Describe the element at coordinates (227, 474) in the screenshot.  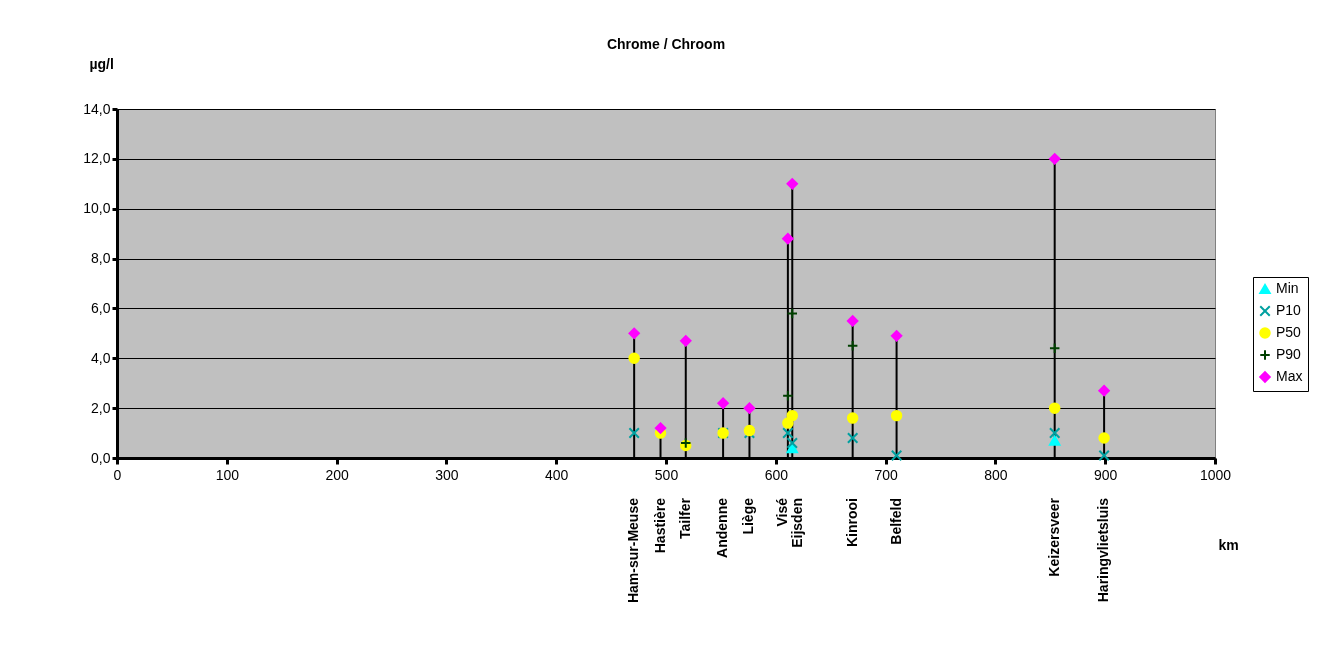
I see `x-tick-label: 100` at that location.